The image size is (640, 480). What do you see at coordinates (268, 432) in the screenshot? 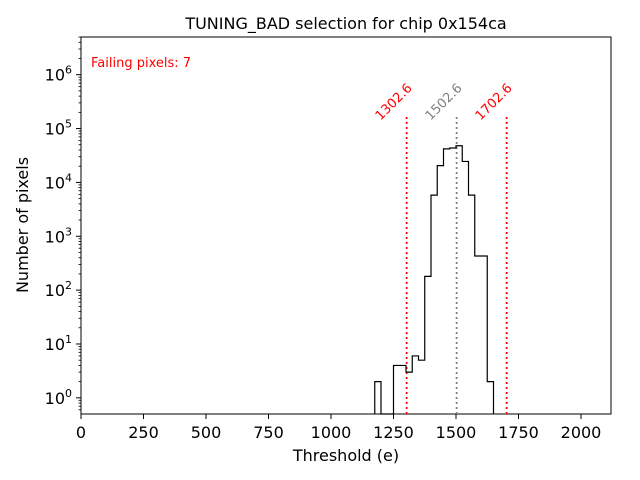
I see `x-tick-label: 750` at bounding box center [268, 432].